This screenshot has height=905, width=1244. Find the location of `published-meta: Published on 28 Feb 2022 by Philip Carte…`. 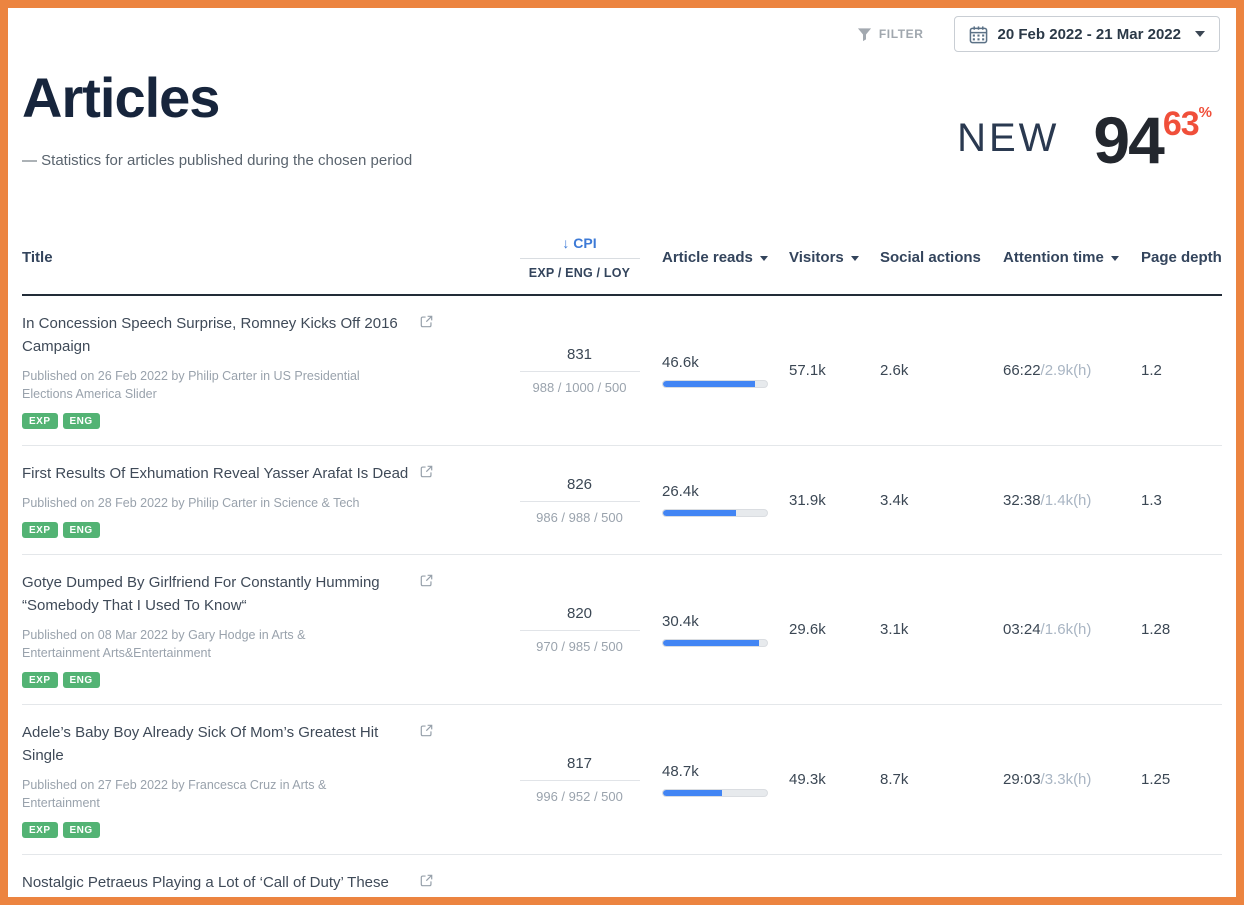

published-meta: Published on 28 Feb 2022 by Philip Carte… is located at coordinates (191, 503).